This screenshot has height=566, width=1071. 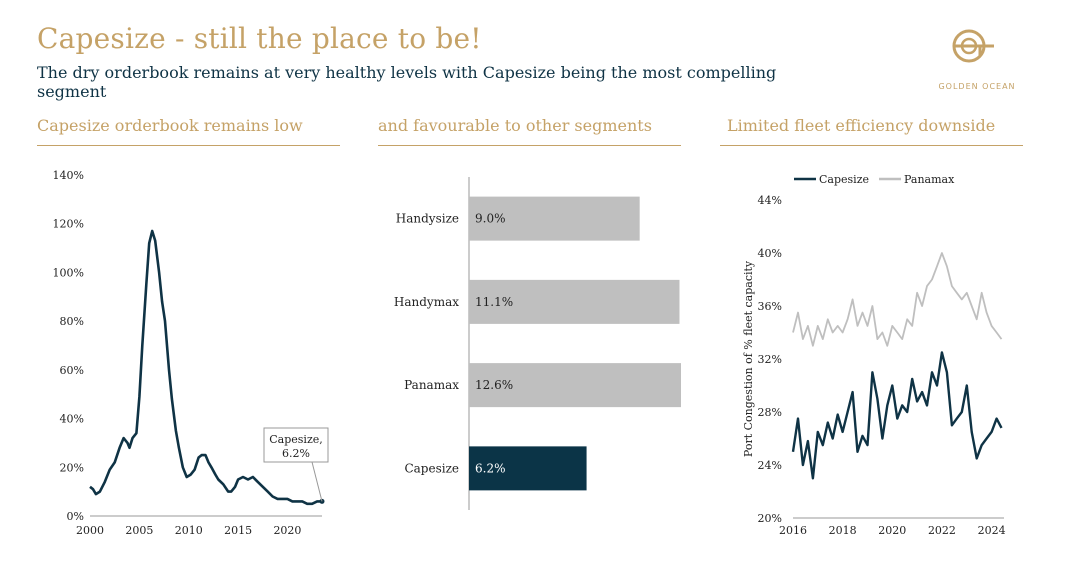 What do you see at coordinates (490, 219) in the screenshot?
I see `bar-value-label: 9.0%` at bounding box center [490, 219].